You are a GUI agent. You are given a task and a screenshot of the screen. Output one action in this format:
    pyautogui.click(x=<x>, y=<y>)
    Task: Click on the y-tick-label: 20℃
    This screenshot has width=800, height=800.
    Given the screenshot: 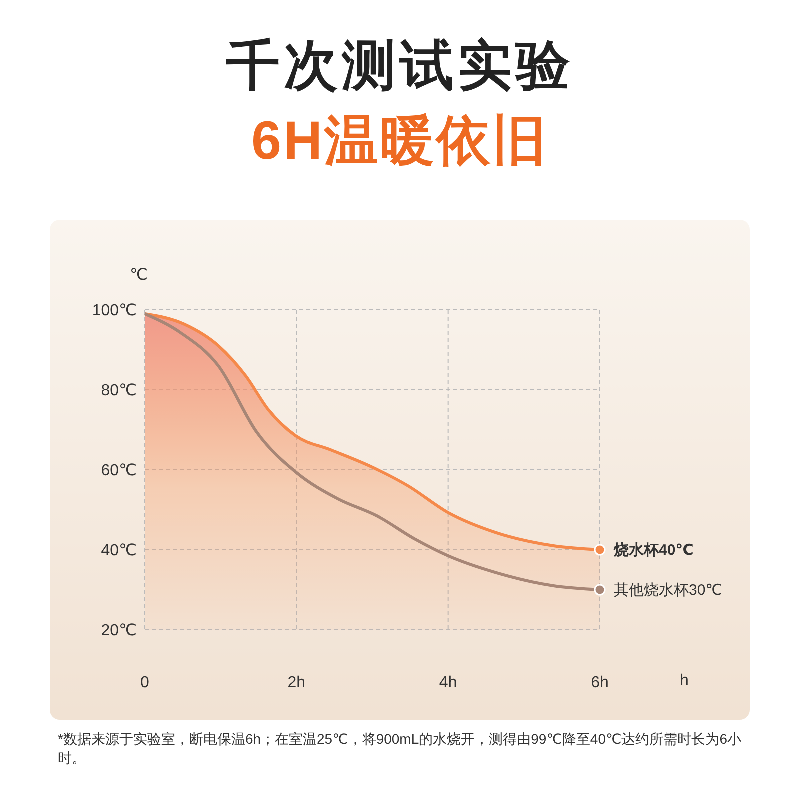 What is the action you would take?
    pyautogui.click(x=119, y=631)
    